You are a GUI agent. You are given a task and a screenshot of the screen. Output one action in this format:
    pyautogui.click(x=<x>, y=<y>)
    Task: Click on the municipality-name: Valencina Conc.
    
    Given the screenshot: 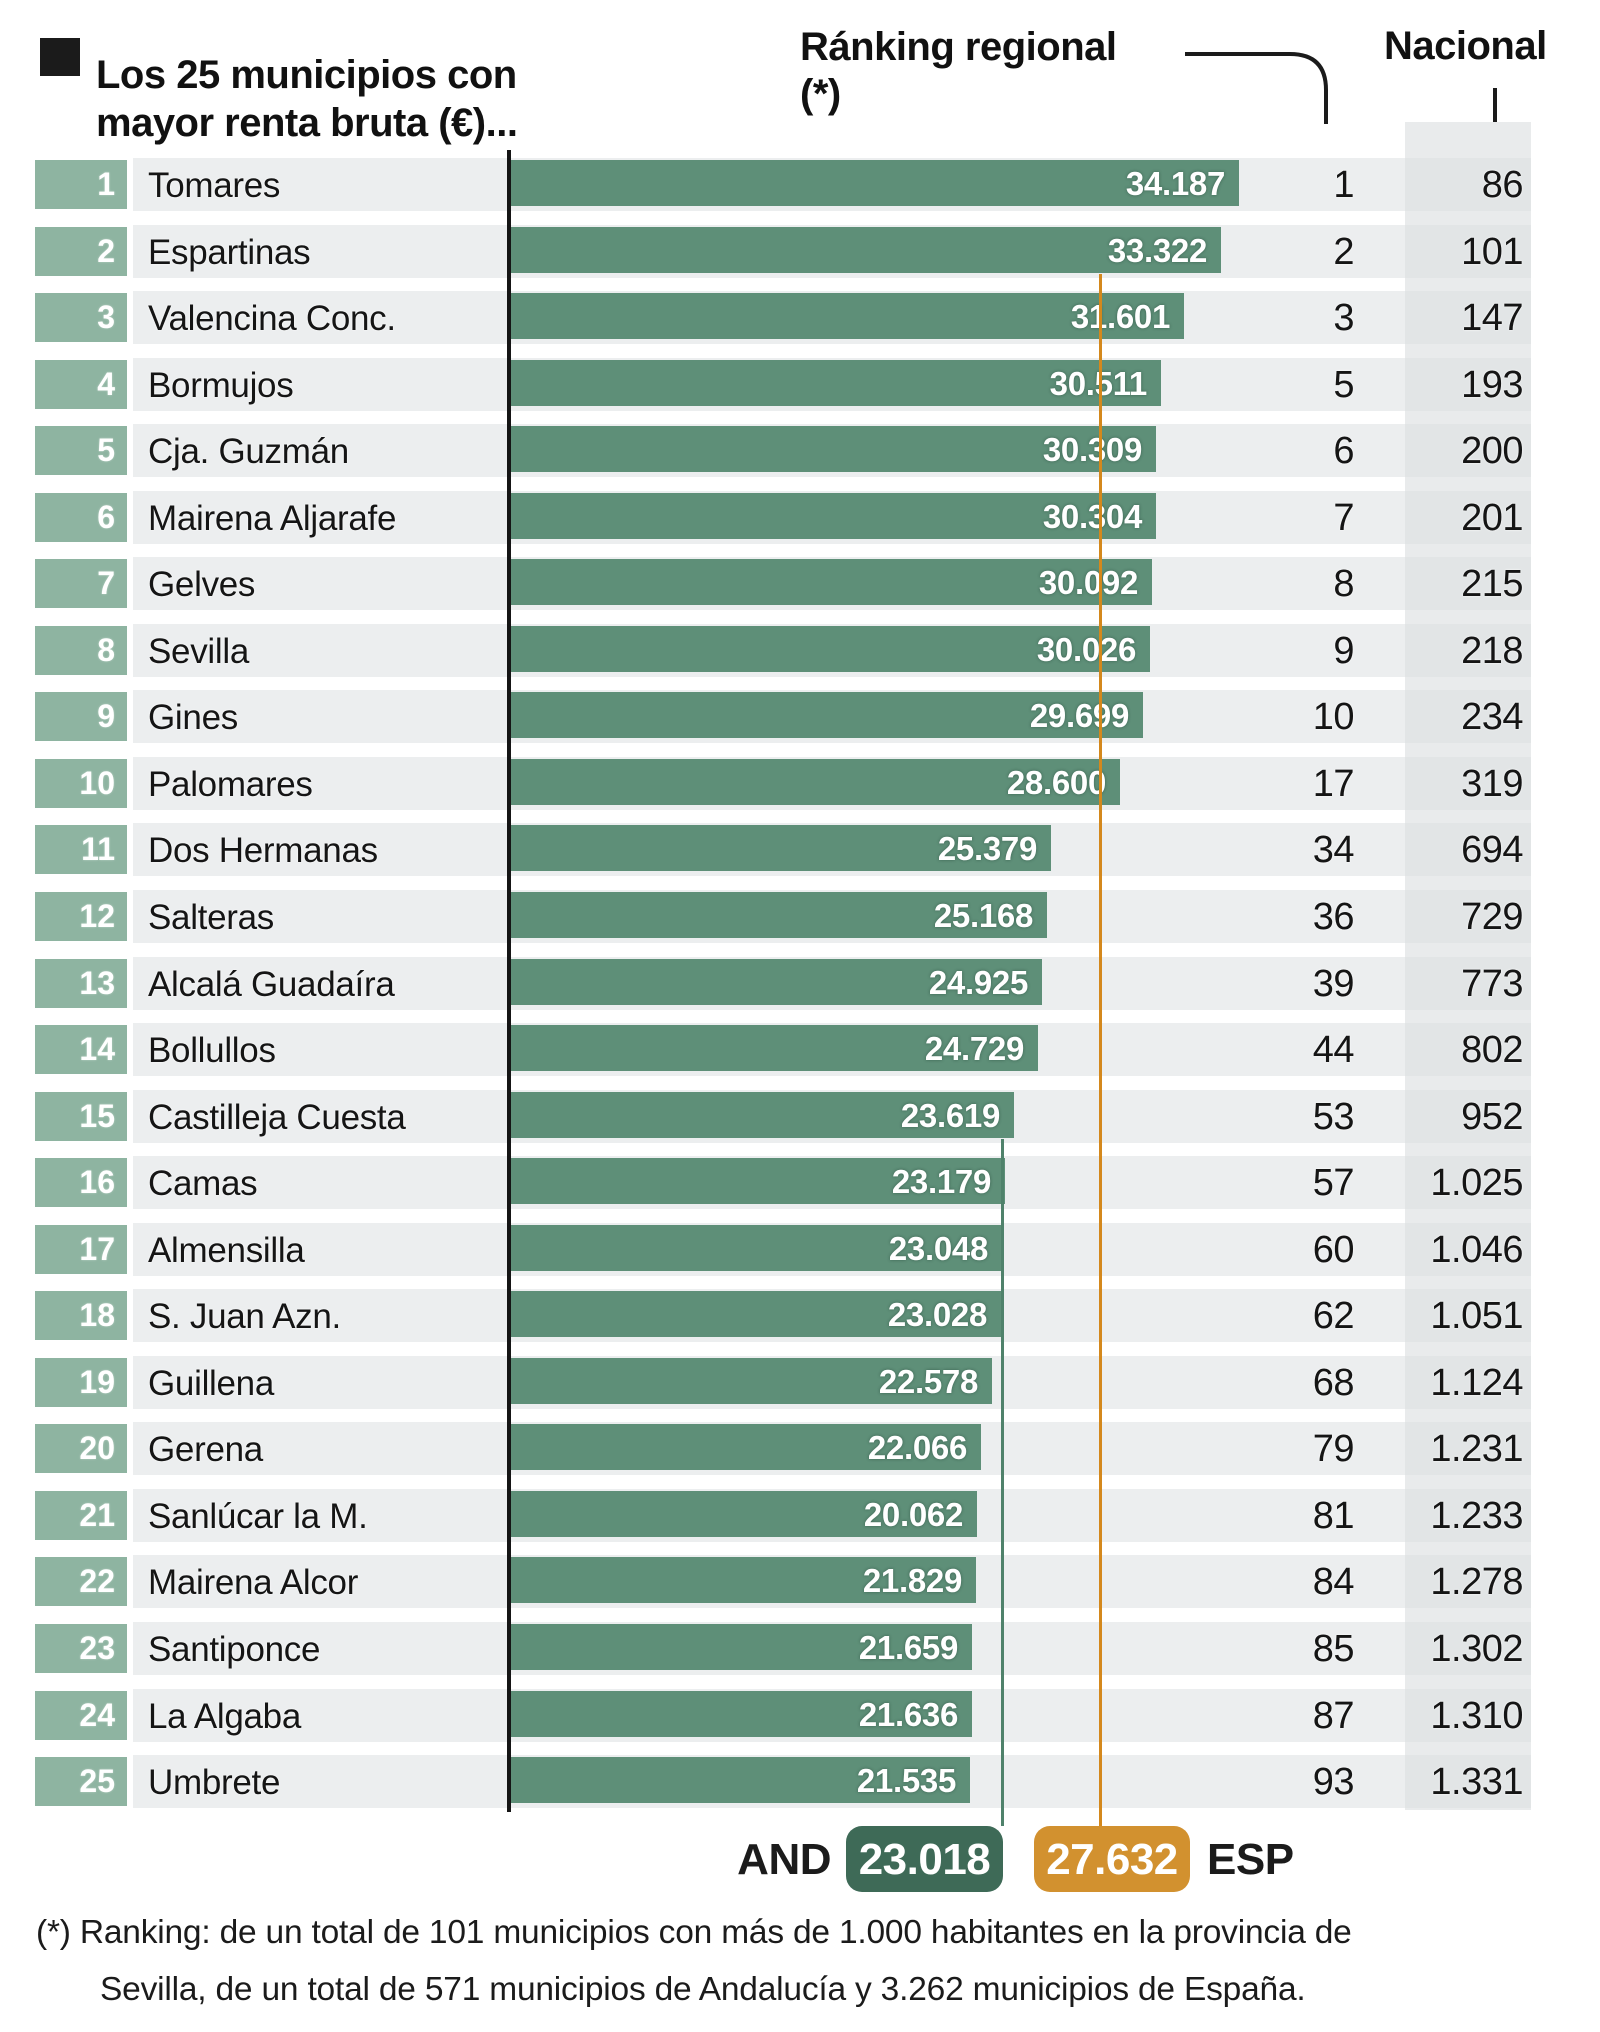 What is the action you would take?
    pyautogui.click(x=272, y=319)
    